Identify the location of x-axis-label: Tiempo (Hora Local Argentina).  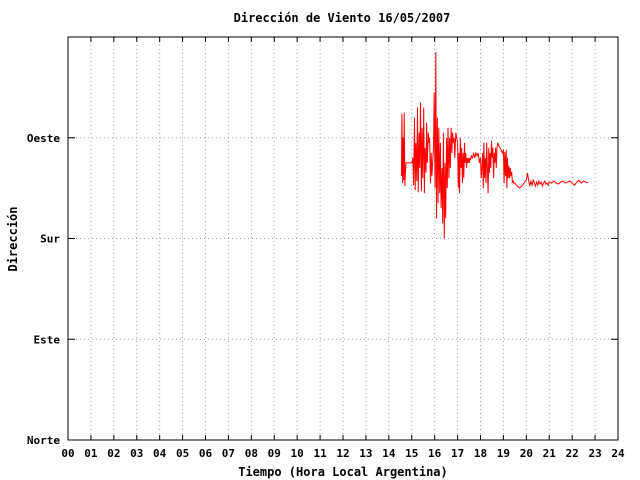
(343, 472).